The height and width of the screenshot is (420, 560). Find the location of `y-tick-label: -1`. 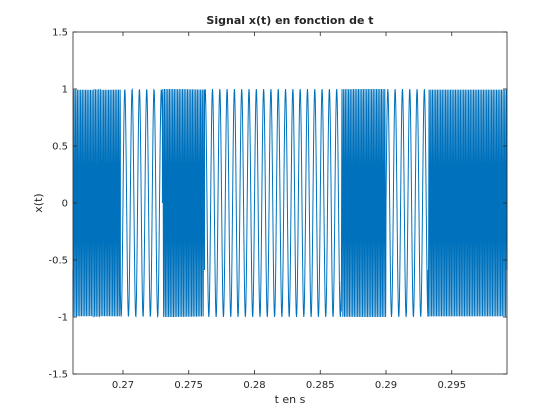

y-tick-label: -1 is located at coordinates (63, 318).